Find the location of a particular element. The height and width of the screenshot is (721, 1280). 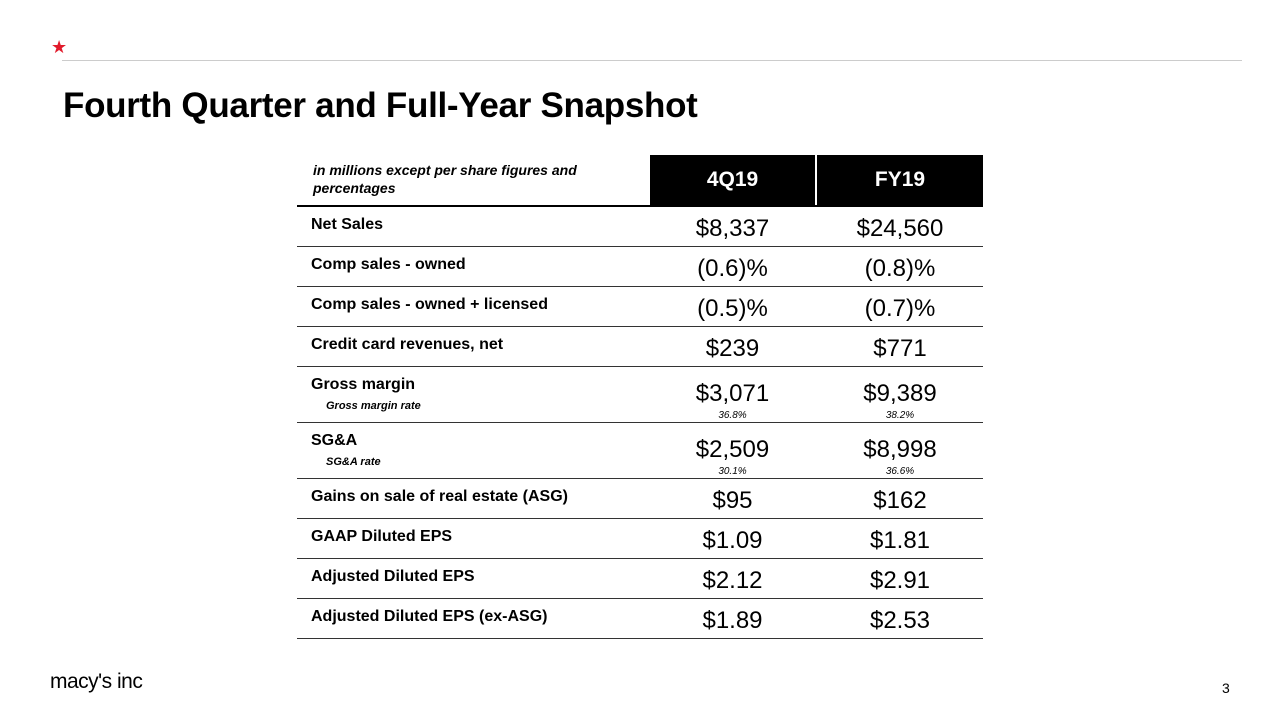

rate-value: 38.2% is located at coordinates (900, 415).